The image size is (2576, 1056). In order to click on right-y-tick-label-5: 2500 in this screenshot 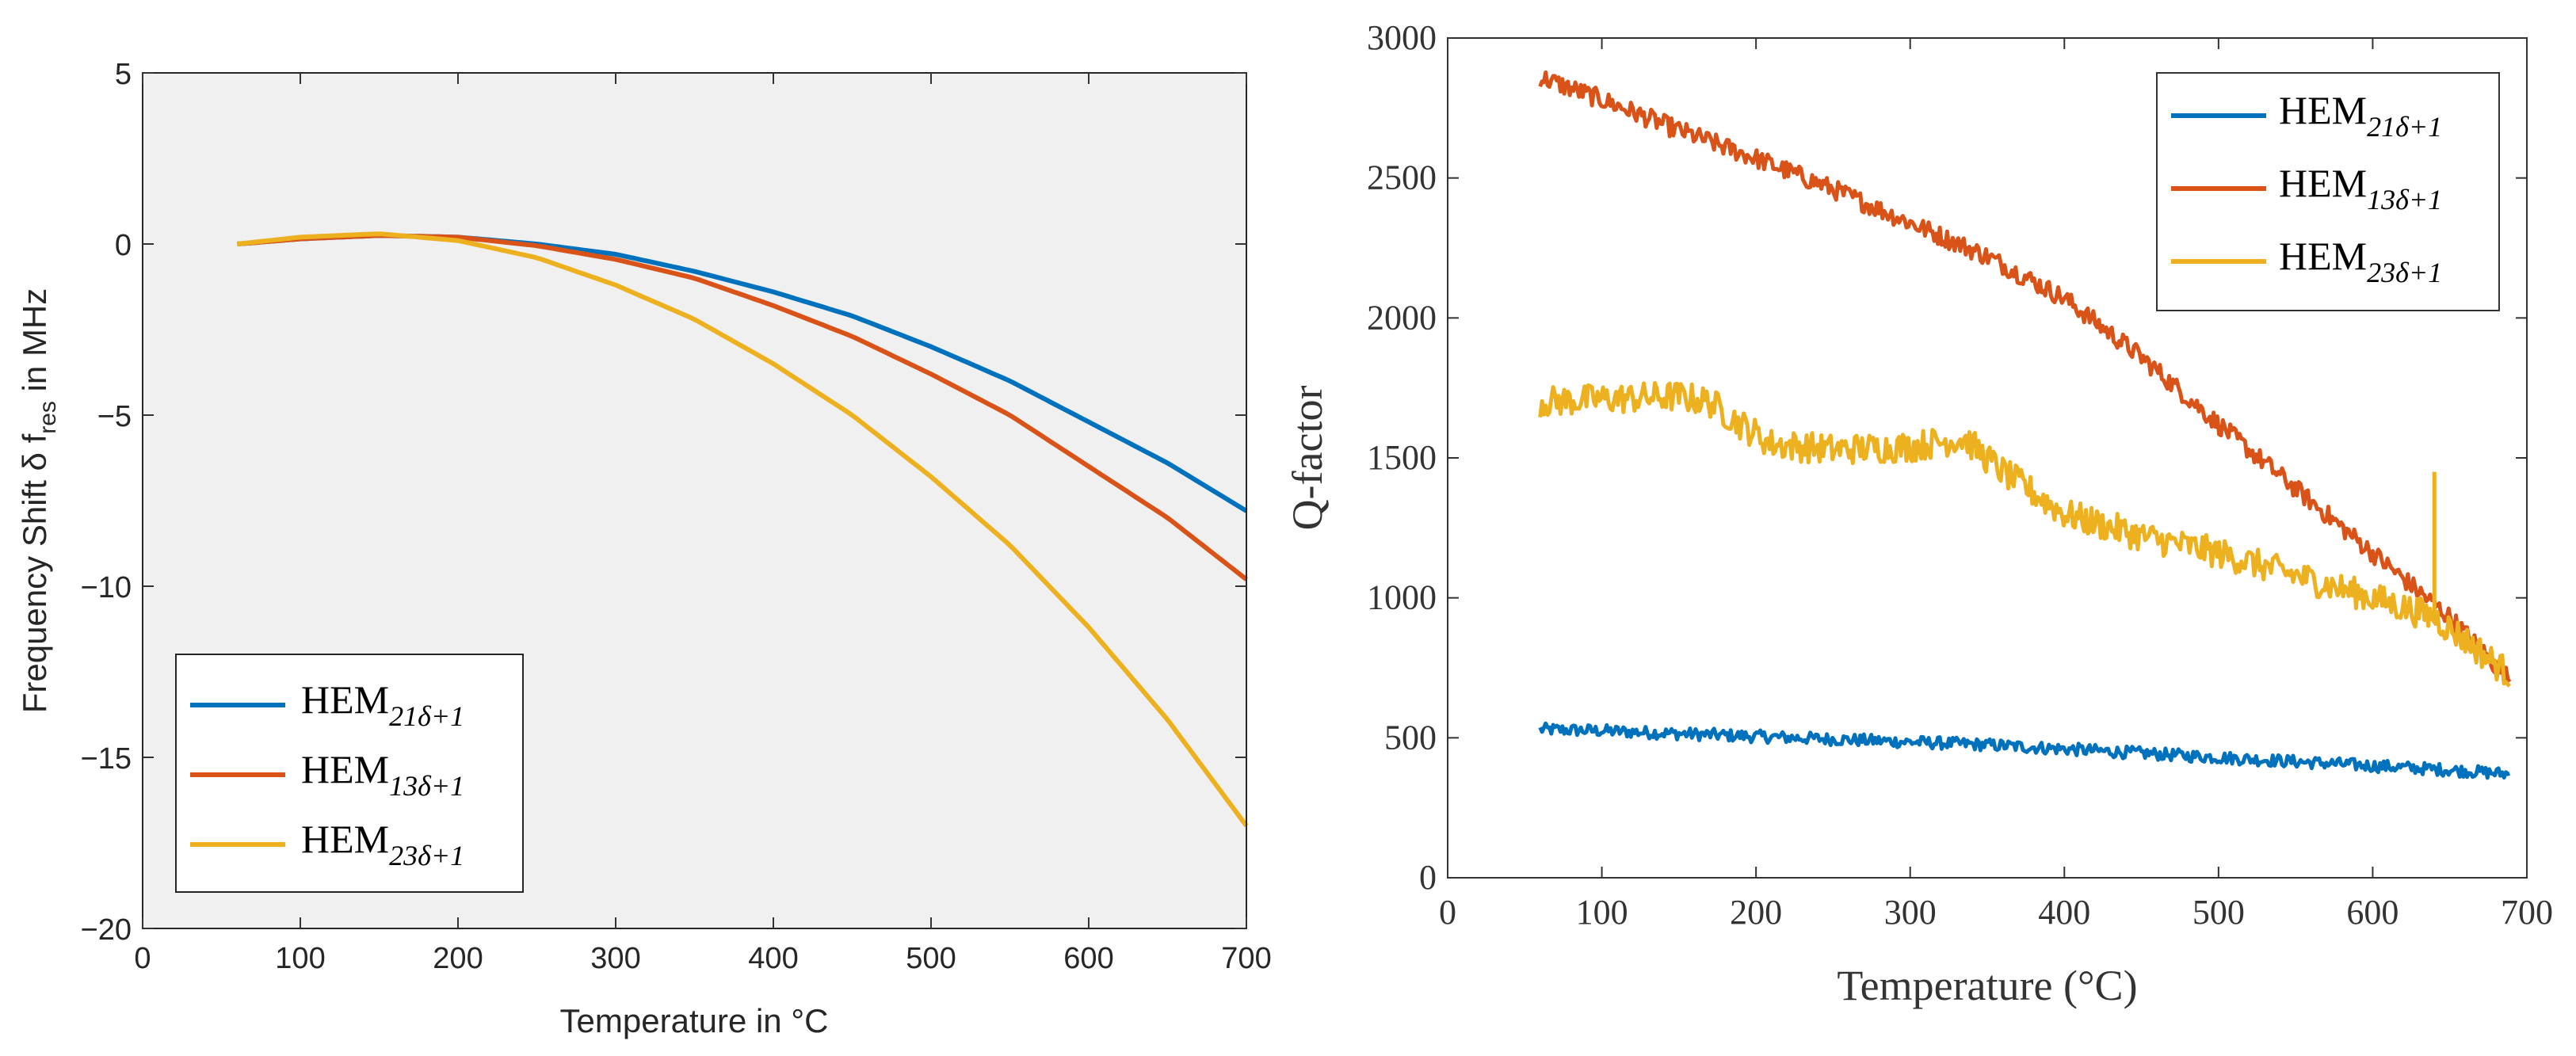, I will do `click(1402, 177)`.